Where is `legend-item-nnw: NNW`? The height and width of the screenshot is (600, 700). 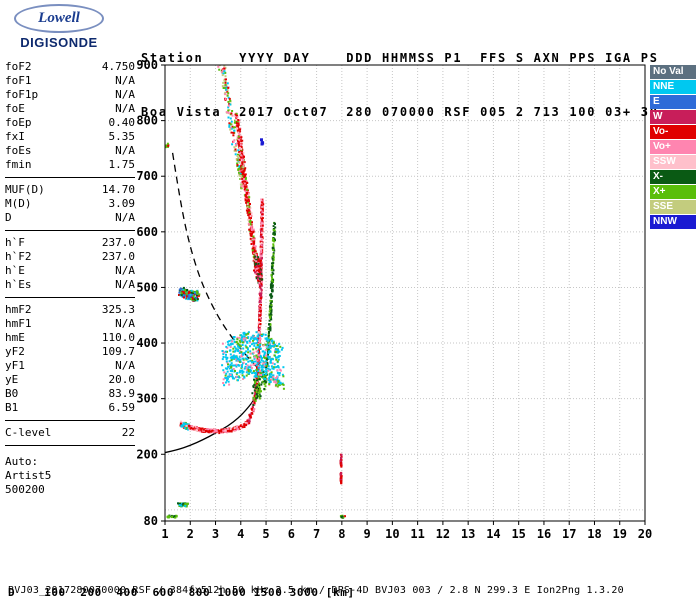
legend-item-nnw: NNW is located at coordinates (673, 222).